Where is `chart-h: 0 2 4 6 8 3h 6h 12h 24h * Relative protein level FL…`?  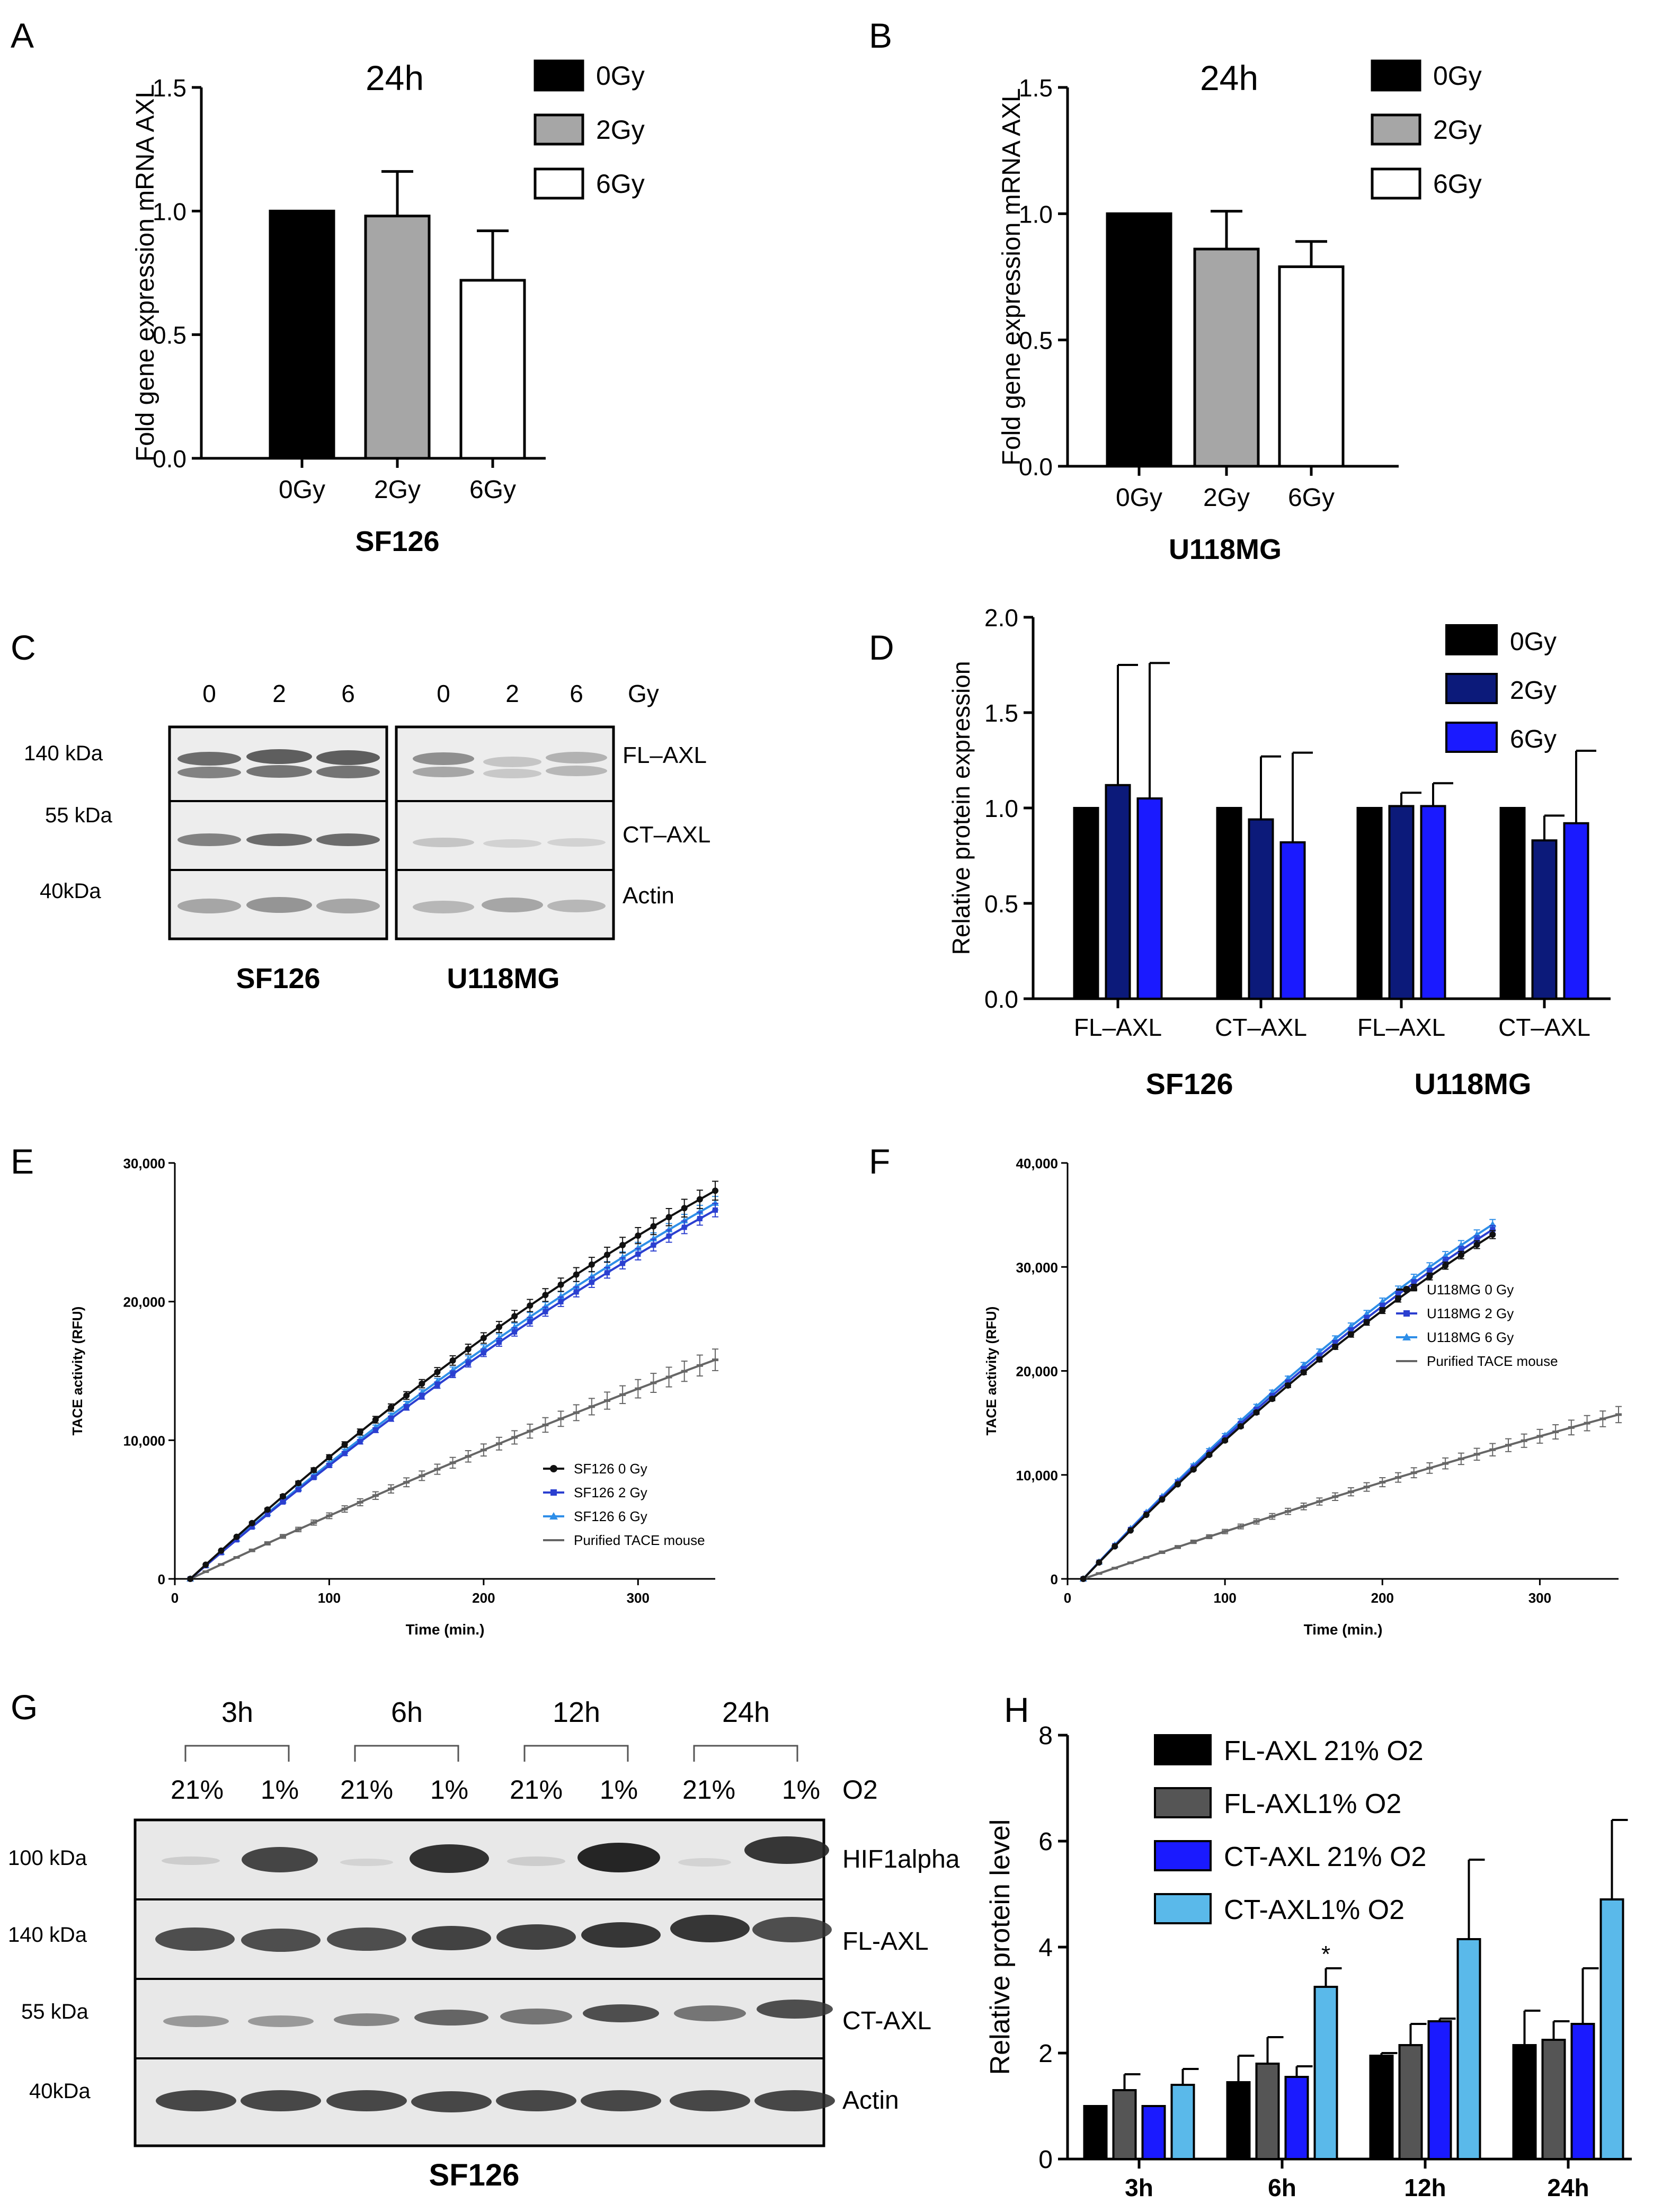
chart-h: 0 2 4 6 8 3h 6h 12h 24h * Relative protein level FL… is located at coordinates (1308, 1962).